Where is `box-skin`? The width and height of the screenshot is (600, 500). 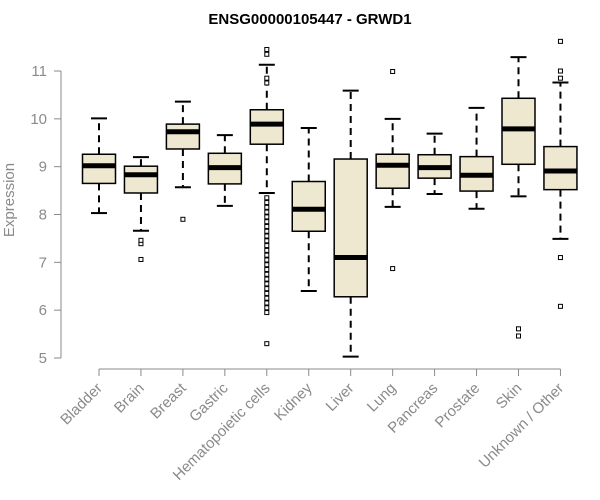 box-skin is located at coordinates (518, 197).